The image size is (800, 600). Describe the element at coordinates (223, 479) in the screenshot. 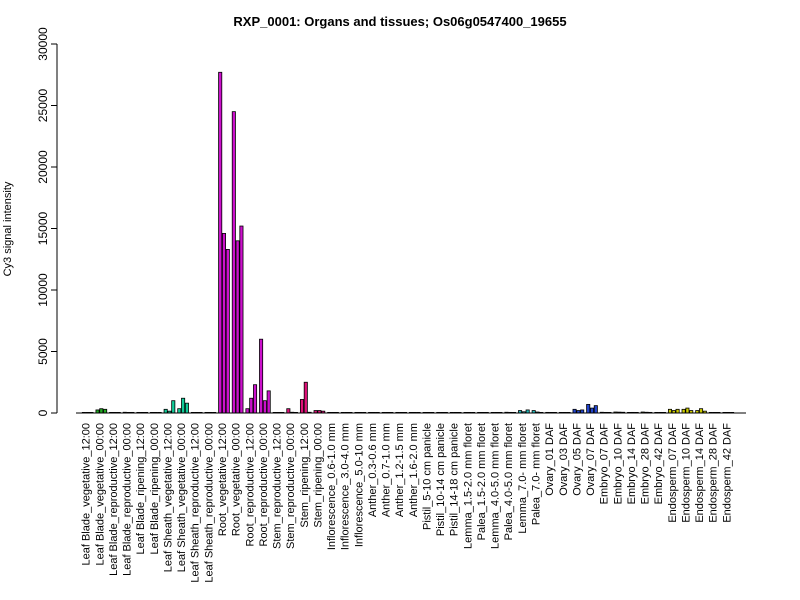

I see `x-tick-label: Root_vegetative_12:00` at that location.